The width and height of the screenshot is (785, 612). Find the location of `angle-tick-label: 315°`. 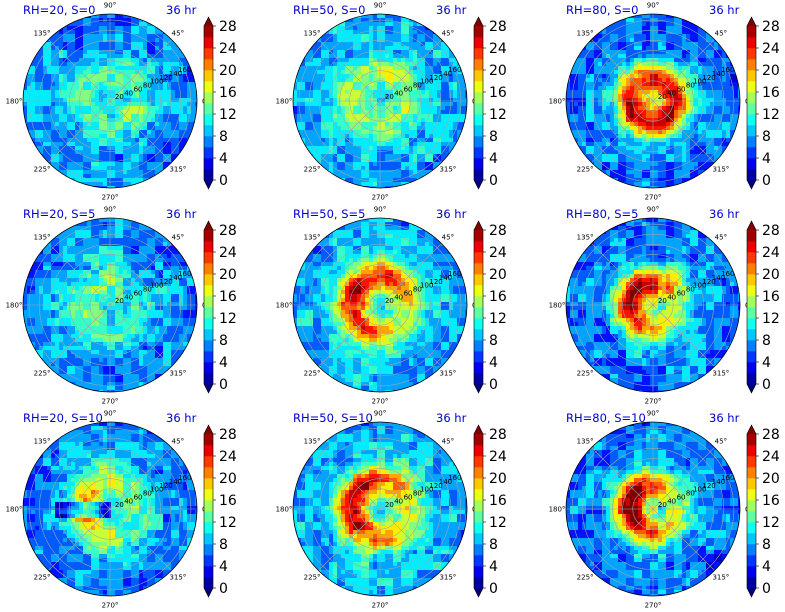

angle-tick-label: 315° is located at coordinates (447, 373).